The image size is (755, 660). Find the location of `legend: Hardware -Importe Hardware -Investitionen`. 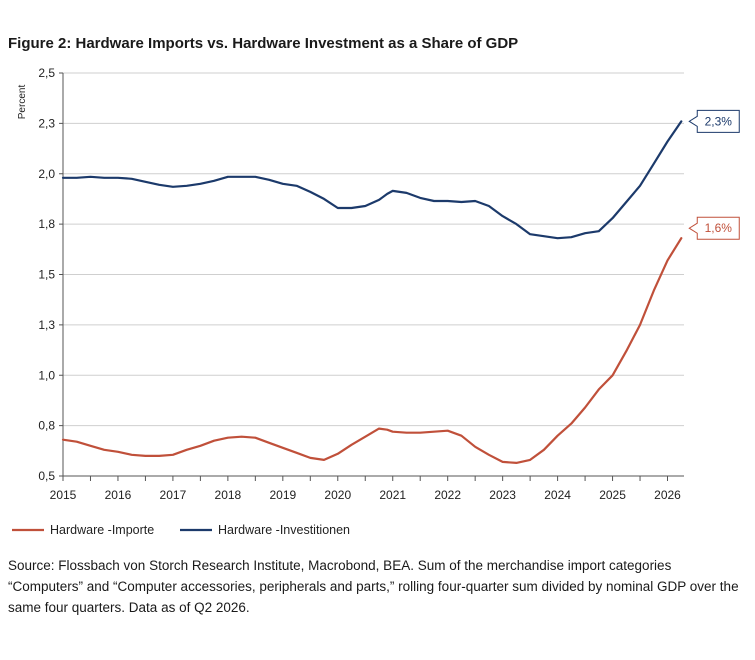

legend: Hardware -Importe Hardware -Investitionen is located at coordinates (181, 530).